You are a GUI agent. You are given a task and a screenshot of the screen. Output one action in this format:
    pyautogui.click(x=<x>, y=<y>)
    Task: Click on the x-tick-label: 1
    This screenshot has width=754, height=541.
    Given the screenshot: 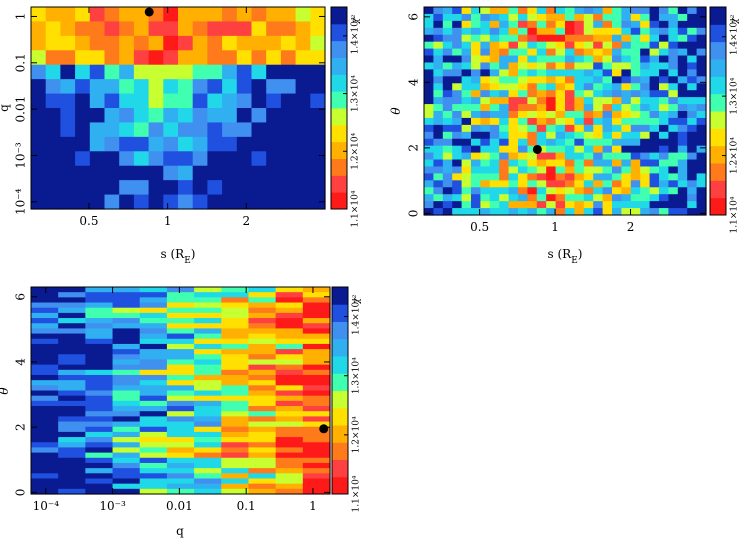 What is the action you would take?
    pyautogui.click(x=168, y=221)
    